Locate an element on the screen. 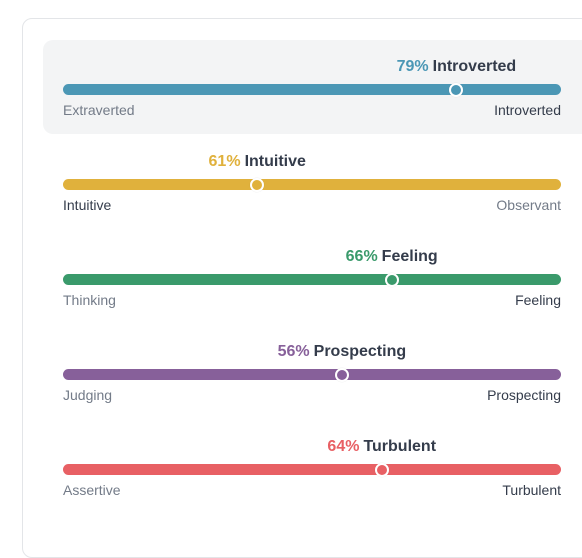  trait-right-label: Observant is located at coordinates (528, 205).